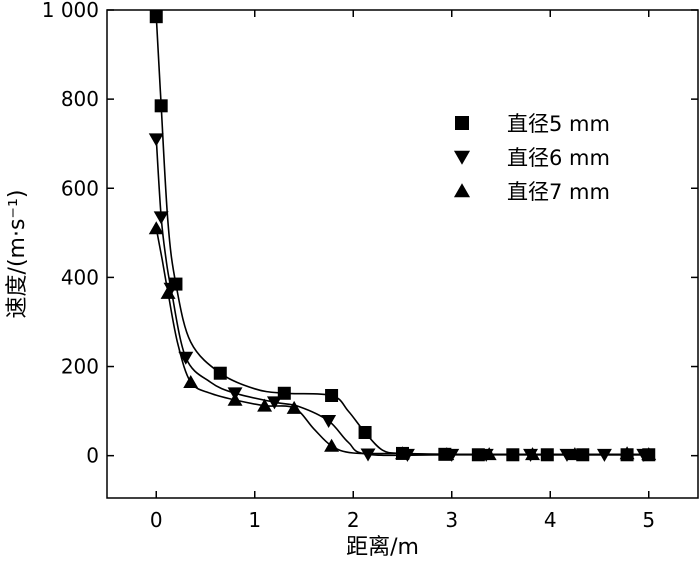 Image resolution: width=700 pixels, height=561 pixels. What do you see at coordinates (156, 520) in the screenshot?
I see `x-tick-label: 0` at bounding box center [156, 520].